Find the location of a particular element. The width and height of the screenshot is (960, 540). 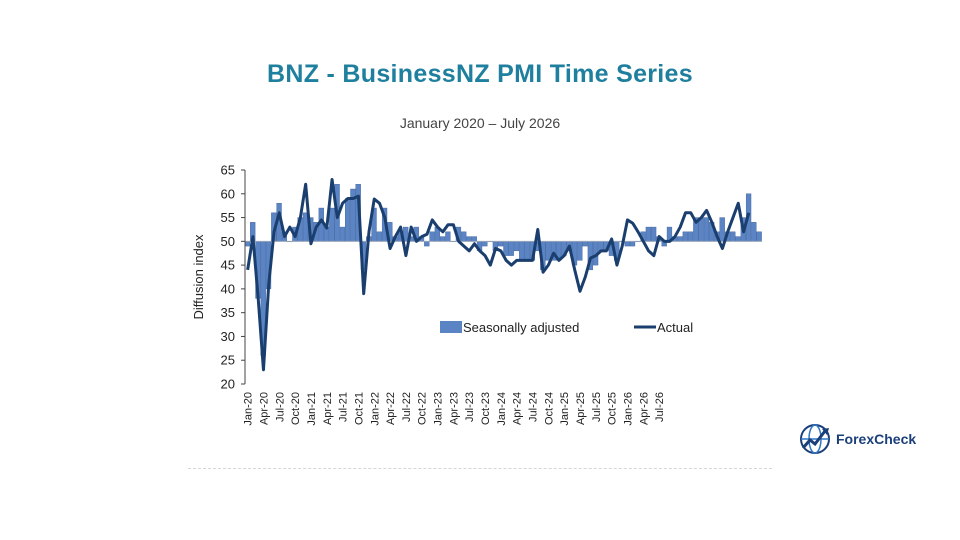

x-tick-label-Apr-21: Apr-21 is located at coordinates (328, 408).